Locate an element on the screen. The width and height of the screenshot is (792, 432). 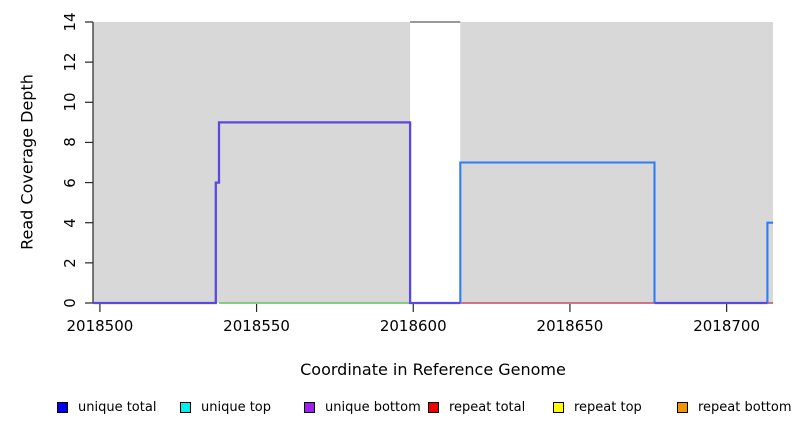
legend-item-repeat-top: repeat top is located at coordinates (597, 407).